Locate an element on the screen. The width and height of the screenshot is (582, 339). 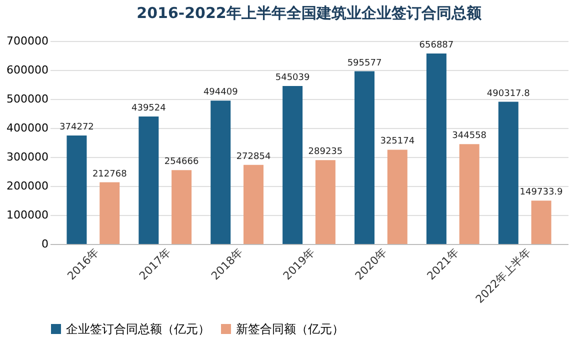
y-tick-label: 0 is located at coordinates (45, 244).